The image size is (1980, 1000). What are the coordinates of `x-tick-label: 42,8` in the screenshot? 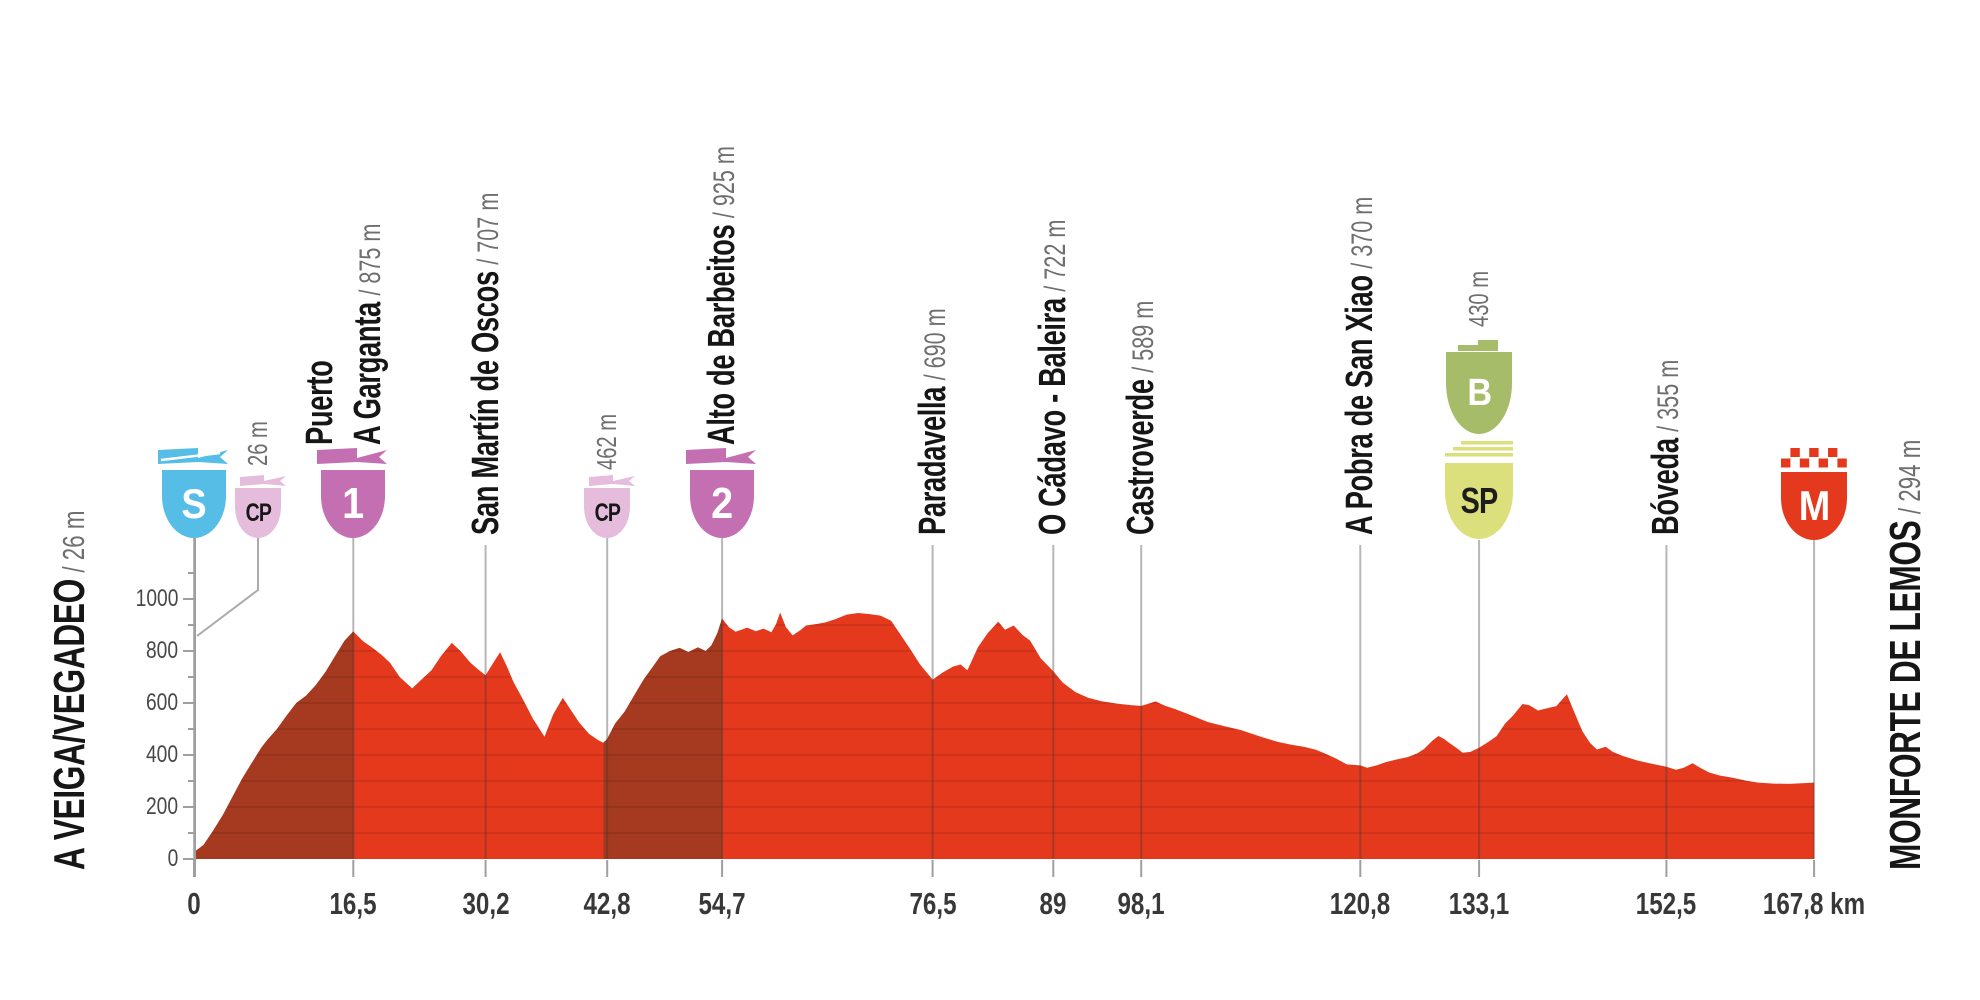 It's located at (607, 903).